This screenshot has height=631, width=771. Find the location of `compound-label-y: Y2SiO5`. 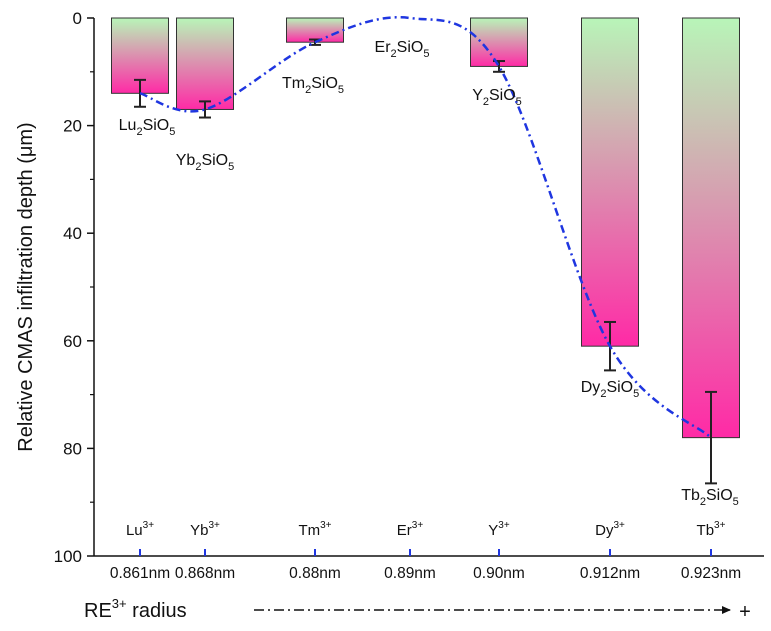

compound-label-y: Y2SiO5 is located at coordinates (497, 97).